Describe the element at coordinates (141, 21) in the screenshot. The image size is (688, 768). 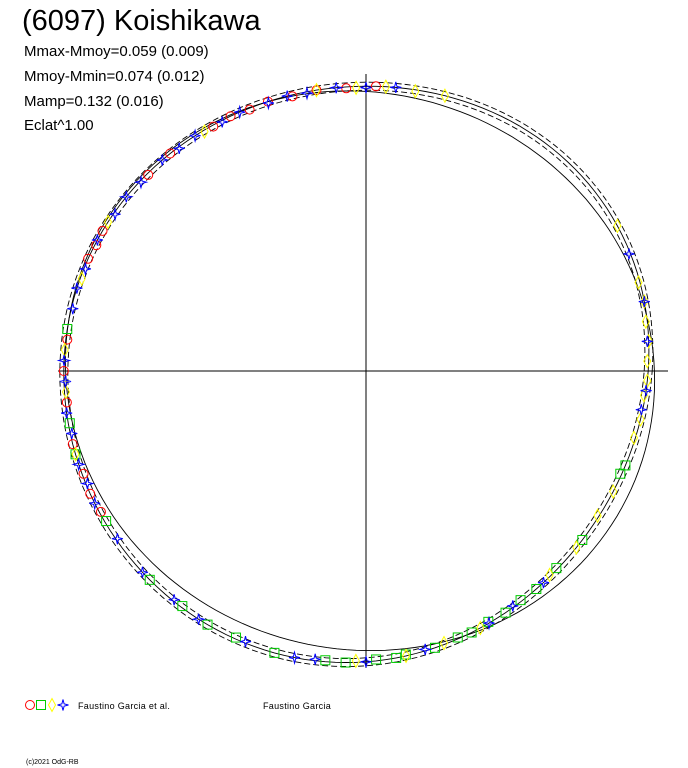
I see `chart-title: (6097) Koishikawa` at that location.